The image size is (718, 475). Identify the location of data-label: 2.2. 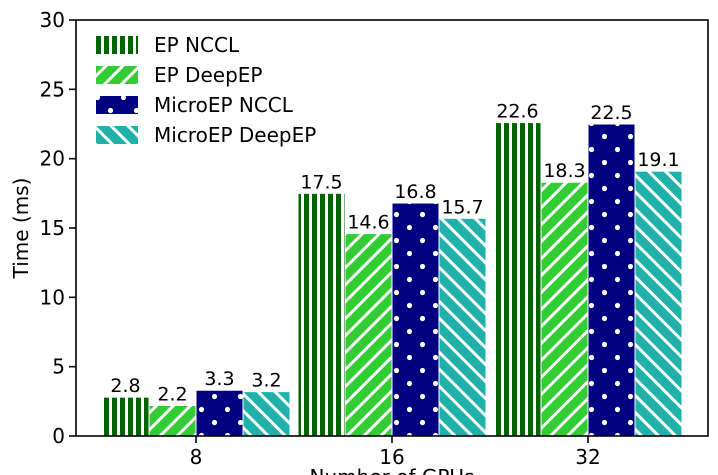
(172, 394).